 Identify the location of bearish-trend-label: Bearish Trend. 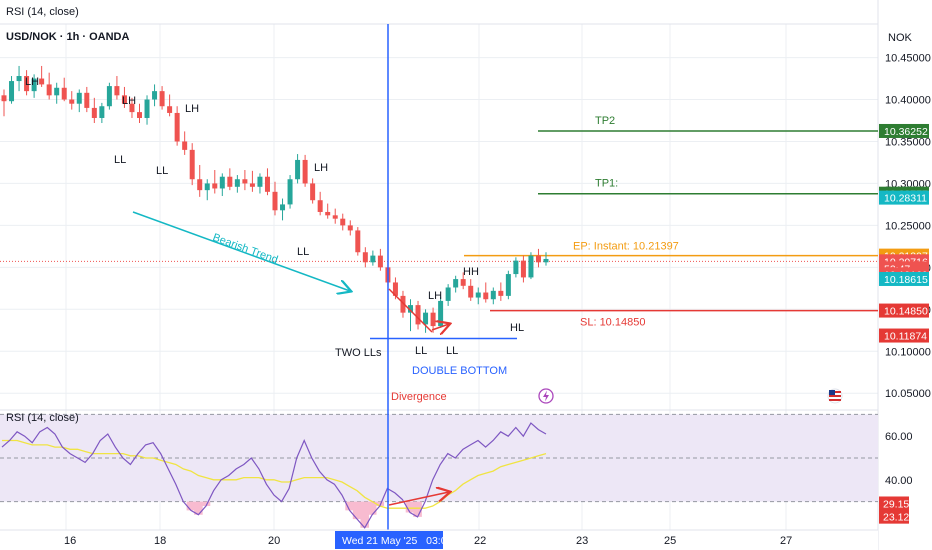
(245, 249).